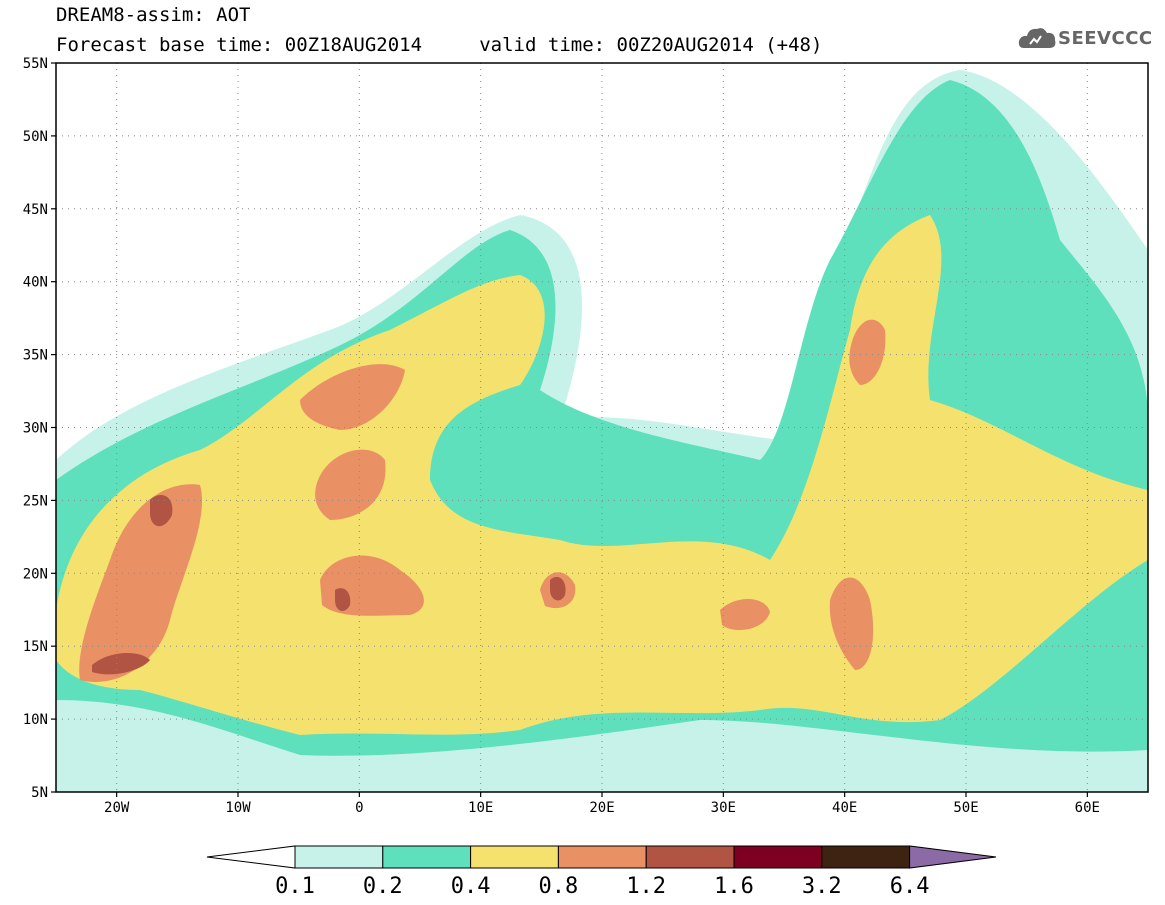 The width and height of the screenshot is (1165, 905). What do you see at coordinates (910, 886) in the screenshot?
I see `colorbar-label: 6.4` at bounding box center [910, 886].